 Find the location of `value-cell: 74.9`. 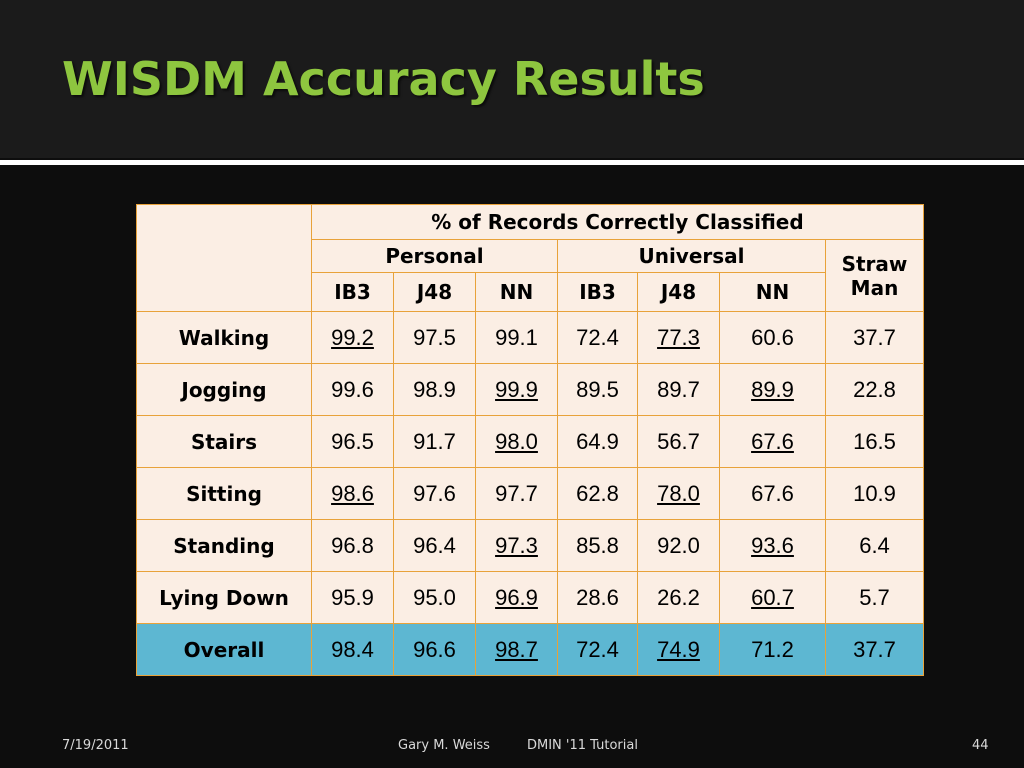

value-cell: 74.9 is located at coordinates (678, 649).